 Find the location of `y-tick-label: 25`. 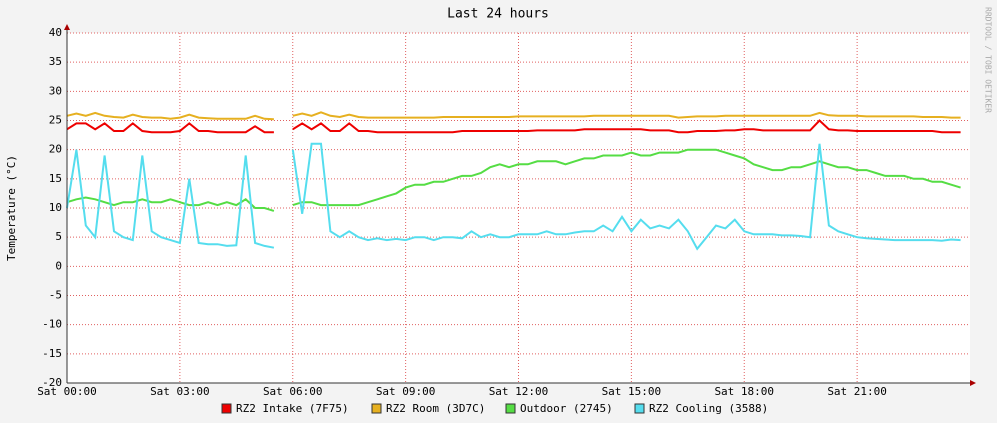

y-tick-label: 25 is located at coordinates (55, 120).